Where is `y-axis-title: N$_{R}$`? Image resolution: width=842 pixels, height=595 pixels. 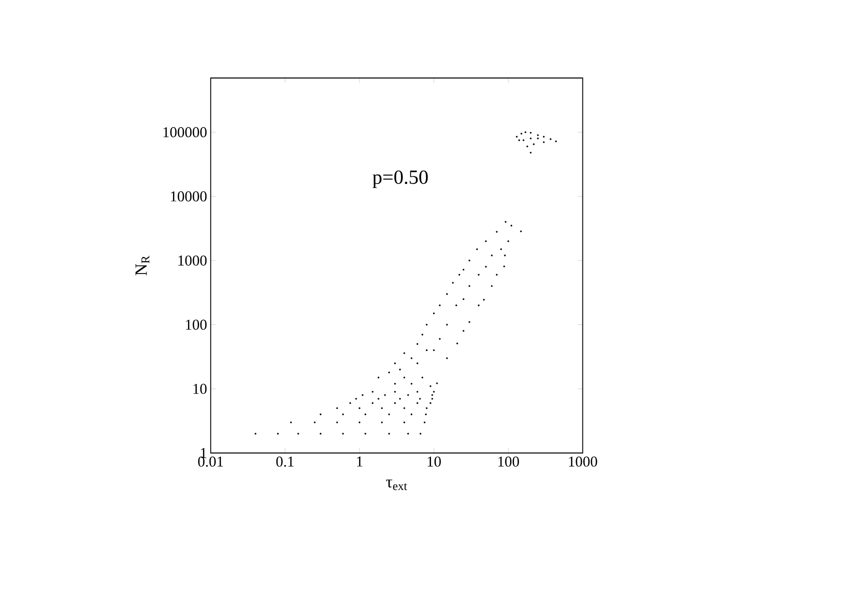 y-axis-title: N$_{R}$ is located at coordinates (143, 266).